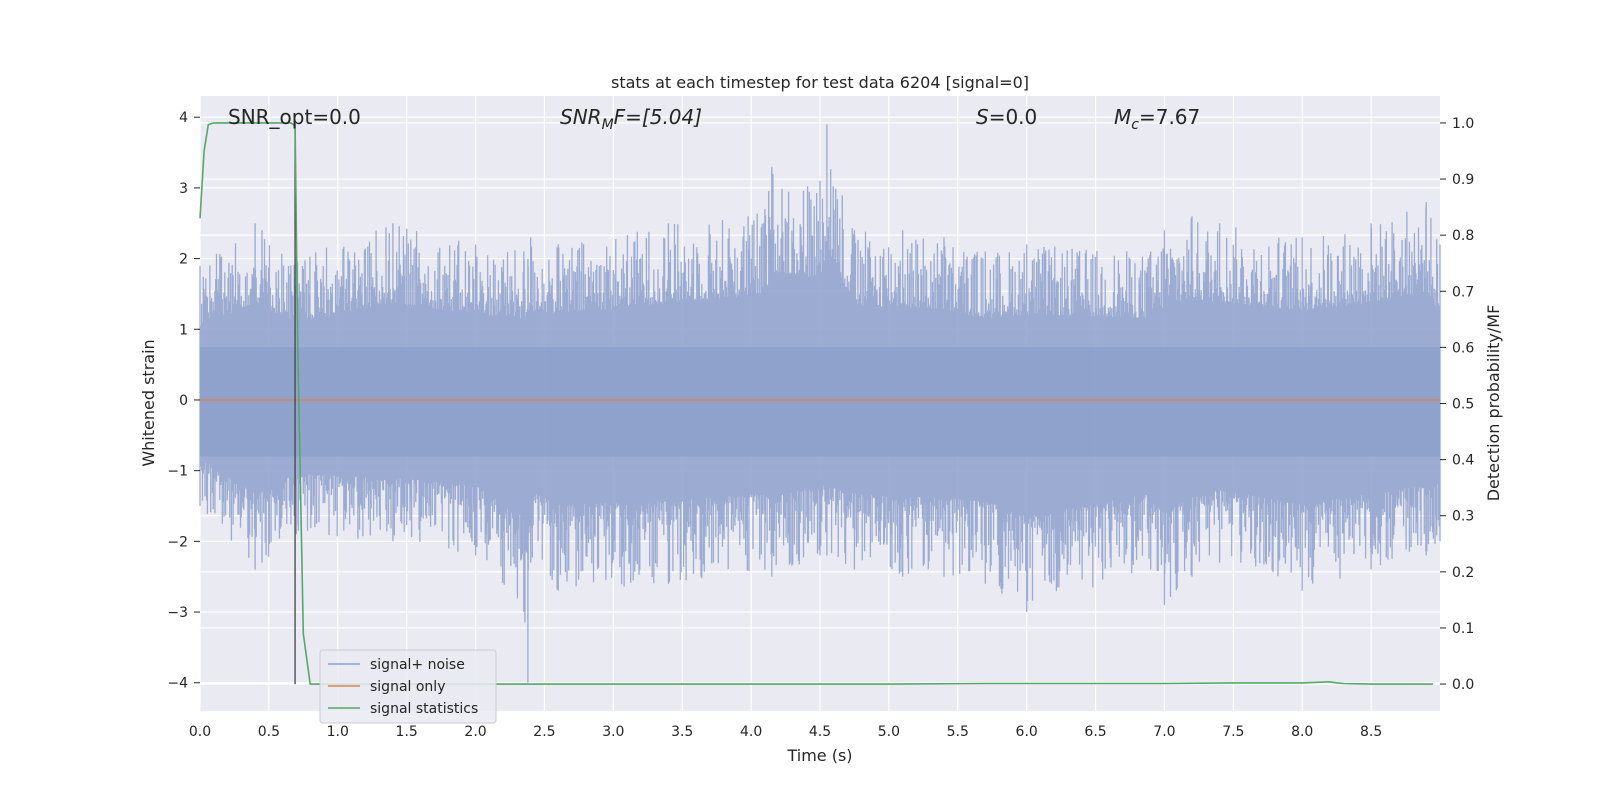 This screenshot has width=1600, height=800. I want to click on y2-tick-label: 0.4, so click(1463, 461).